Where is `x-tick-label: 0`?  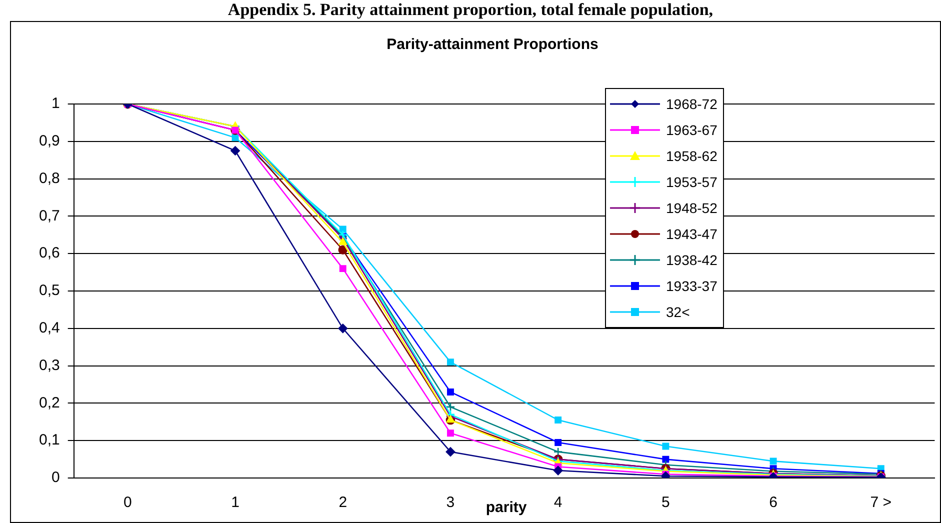
x-tick-label: 0 is located at coordinates (127, 503).